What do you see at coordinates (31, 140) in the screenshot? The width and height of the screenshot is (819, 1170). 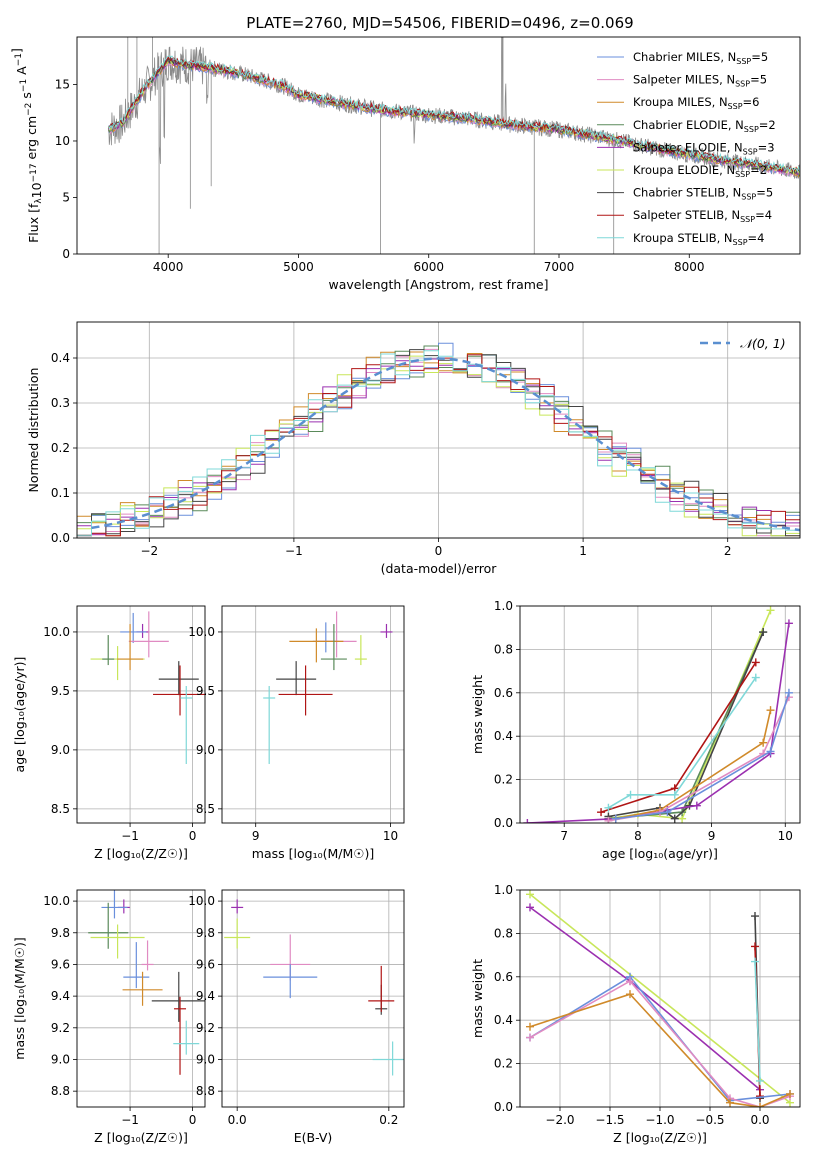 I see `y-axis-label-part: erg cm` at bounding box center [31, 140].